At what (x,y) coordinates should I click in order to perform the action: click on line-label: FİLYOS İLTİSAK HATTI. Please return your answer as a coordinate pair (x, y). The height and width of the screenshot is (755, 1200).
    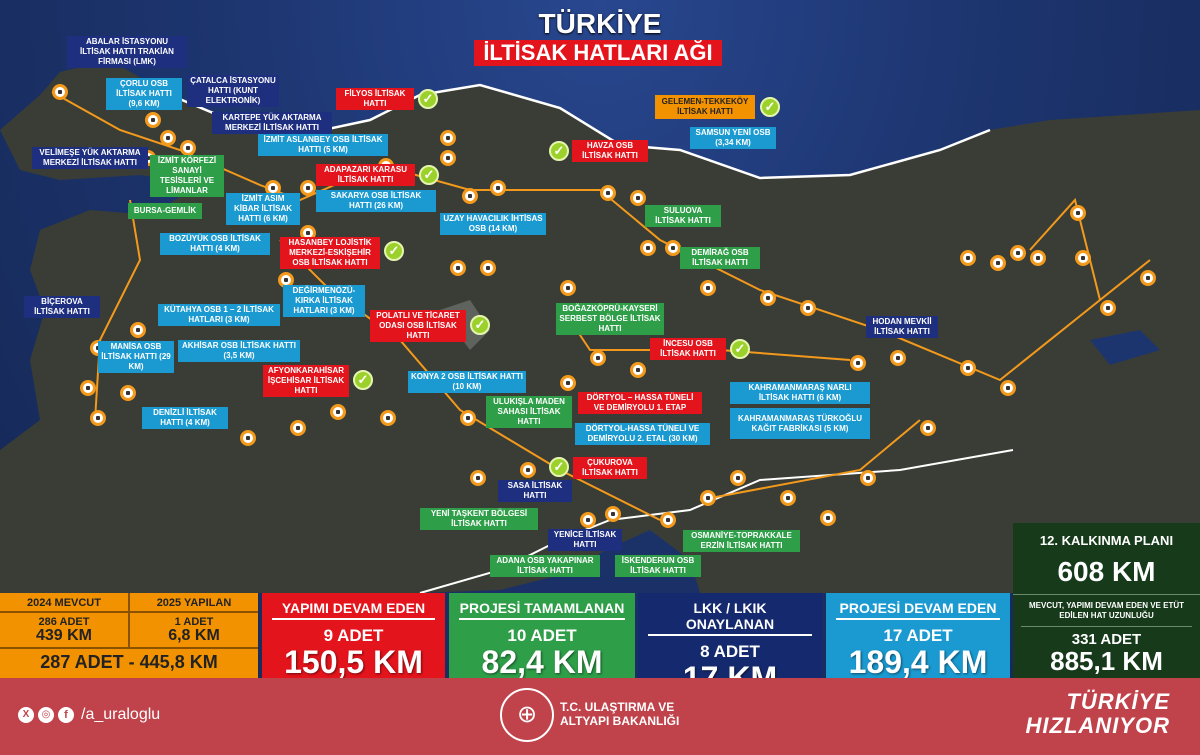
    Looking at the image, I should click on (375, 99).